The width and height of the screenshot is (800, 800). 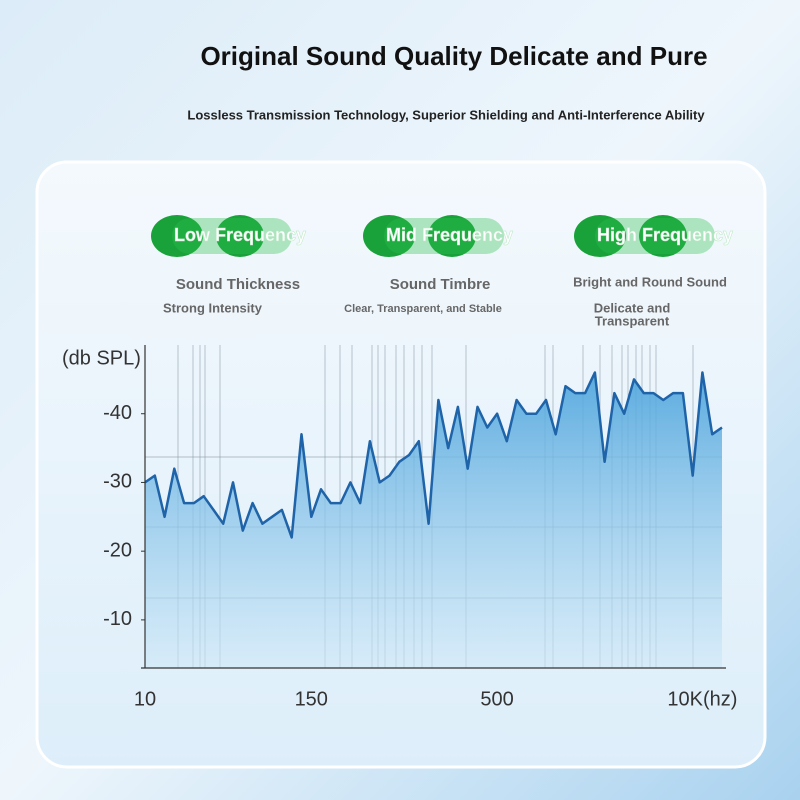 I want to click on band-label: Low Frequency, so click(x=240, y=235).